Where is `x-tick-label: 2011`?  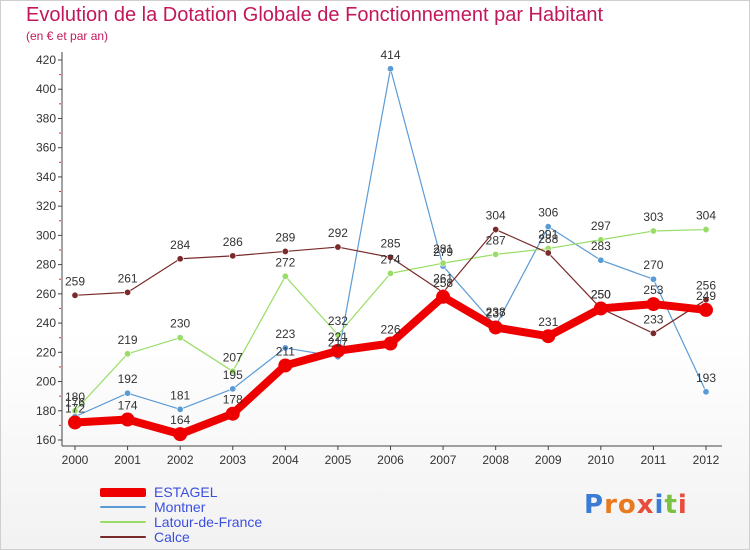 x-tick-label: 2011 is located at coordinates (654, 460).